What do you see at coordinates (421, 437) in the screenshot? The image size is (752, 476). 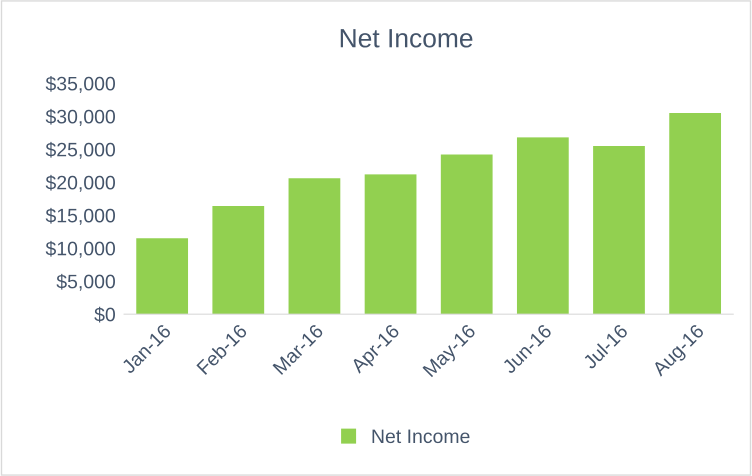 I see `legend-label: Net Income` at bounding box center [421, 437].